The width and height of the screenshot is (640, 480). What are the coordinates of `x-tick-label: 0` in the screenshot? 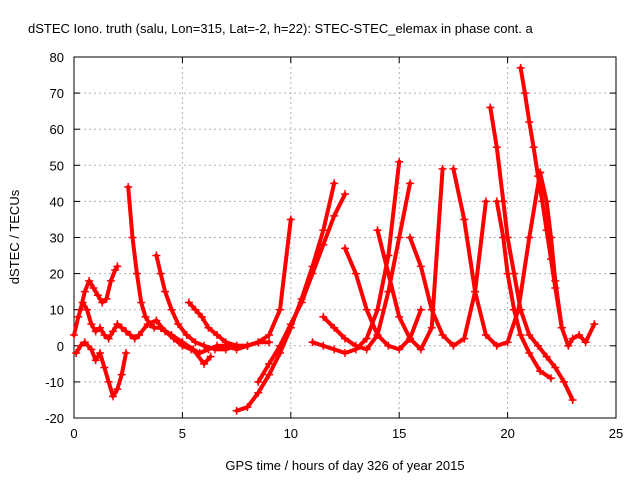 It's located at (73, 433).